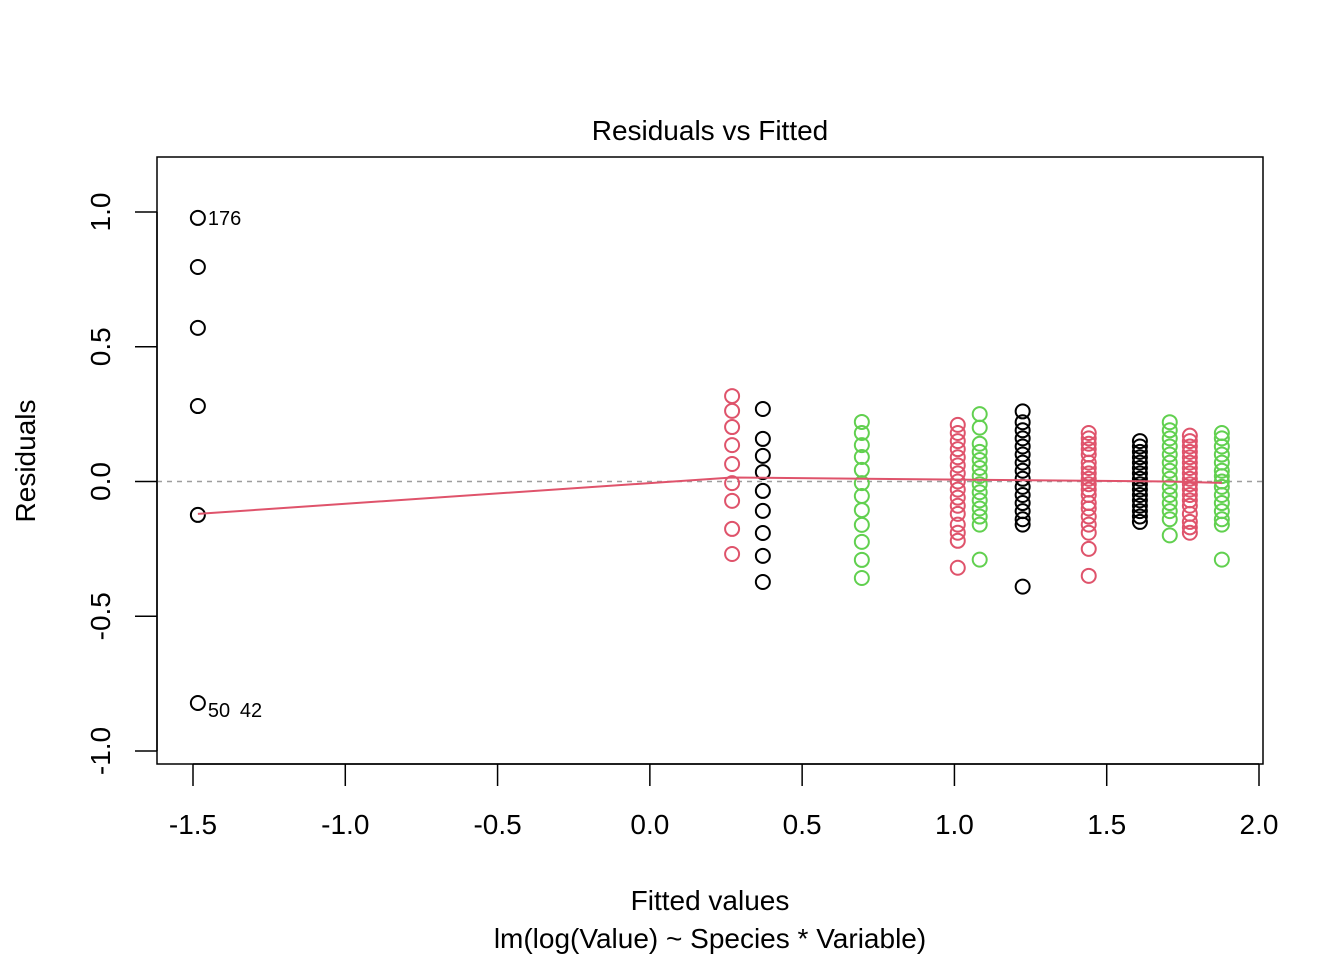  What do you see at coordinates (345, 824) in the screenshot?
I see `x-tick-label: -1.0` at bounding box center [345, 824].